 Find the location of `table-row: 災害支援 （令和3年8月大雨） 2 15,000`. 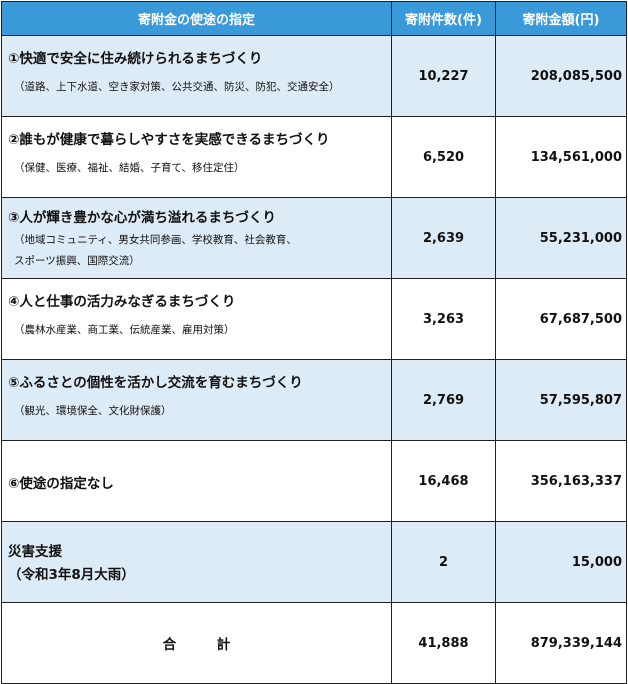

table-row: 災害支援 （令和3年8月大雨） 2 15,000 is located at coordinates (314, 562).